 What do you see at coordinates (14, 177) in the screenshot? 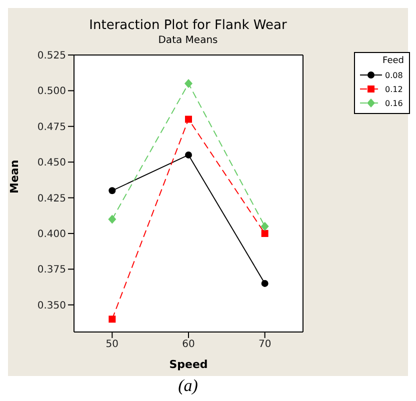
I see `y-axis-title: Mean` at bounding box center [14, 177].